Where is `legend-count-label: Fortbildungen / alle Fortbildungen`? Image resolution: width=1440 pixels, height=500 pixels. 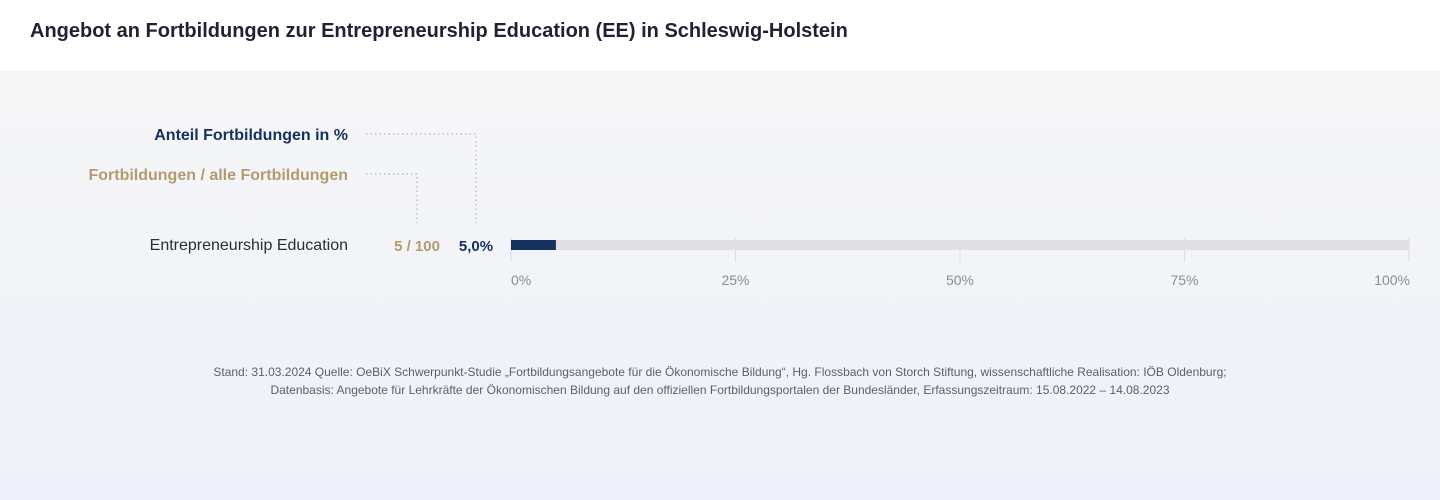 legend-count-label: Fortbildungen / alle Fortbildungen is located at coordinates (218, 175).